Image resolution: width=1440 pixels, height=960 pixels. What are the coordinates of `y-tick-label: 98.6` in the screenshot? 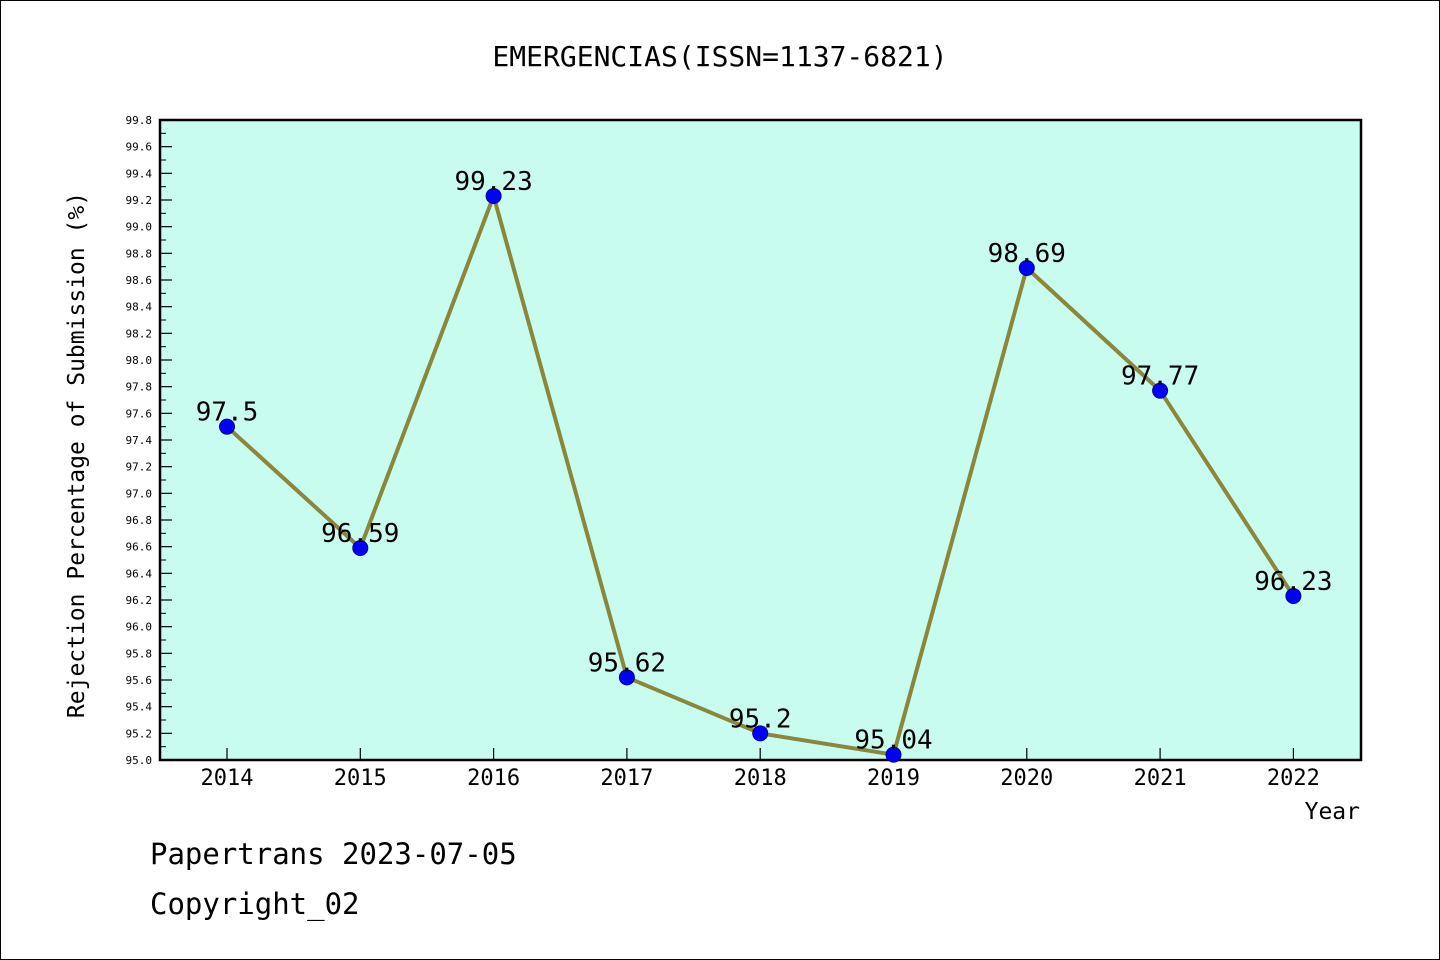 It's located at (139, 280).